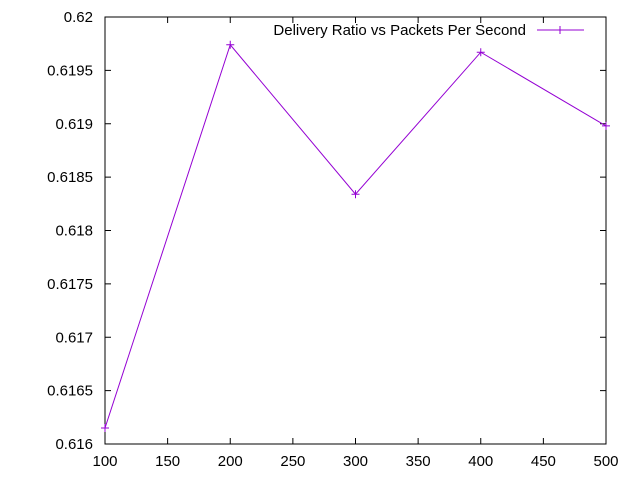 The height and width of the screenshot is (480, 640). I want to click on y-tick-label: 0.619, so click(74, 124).